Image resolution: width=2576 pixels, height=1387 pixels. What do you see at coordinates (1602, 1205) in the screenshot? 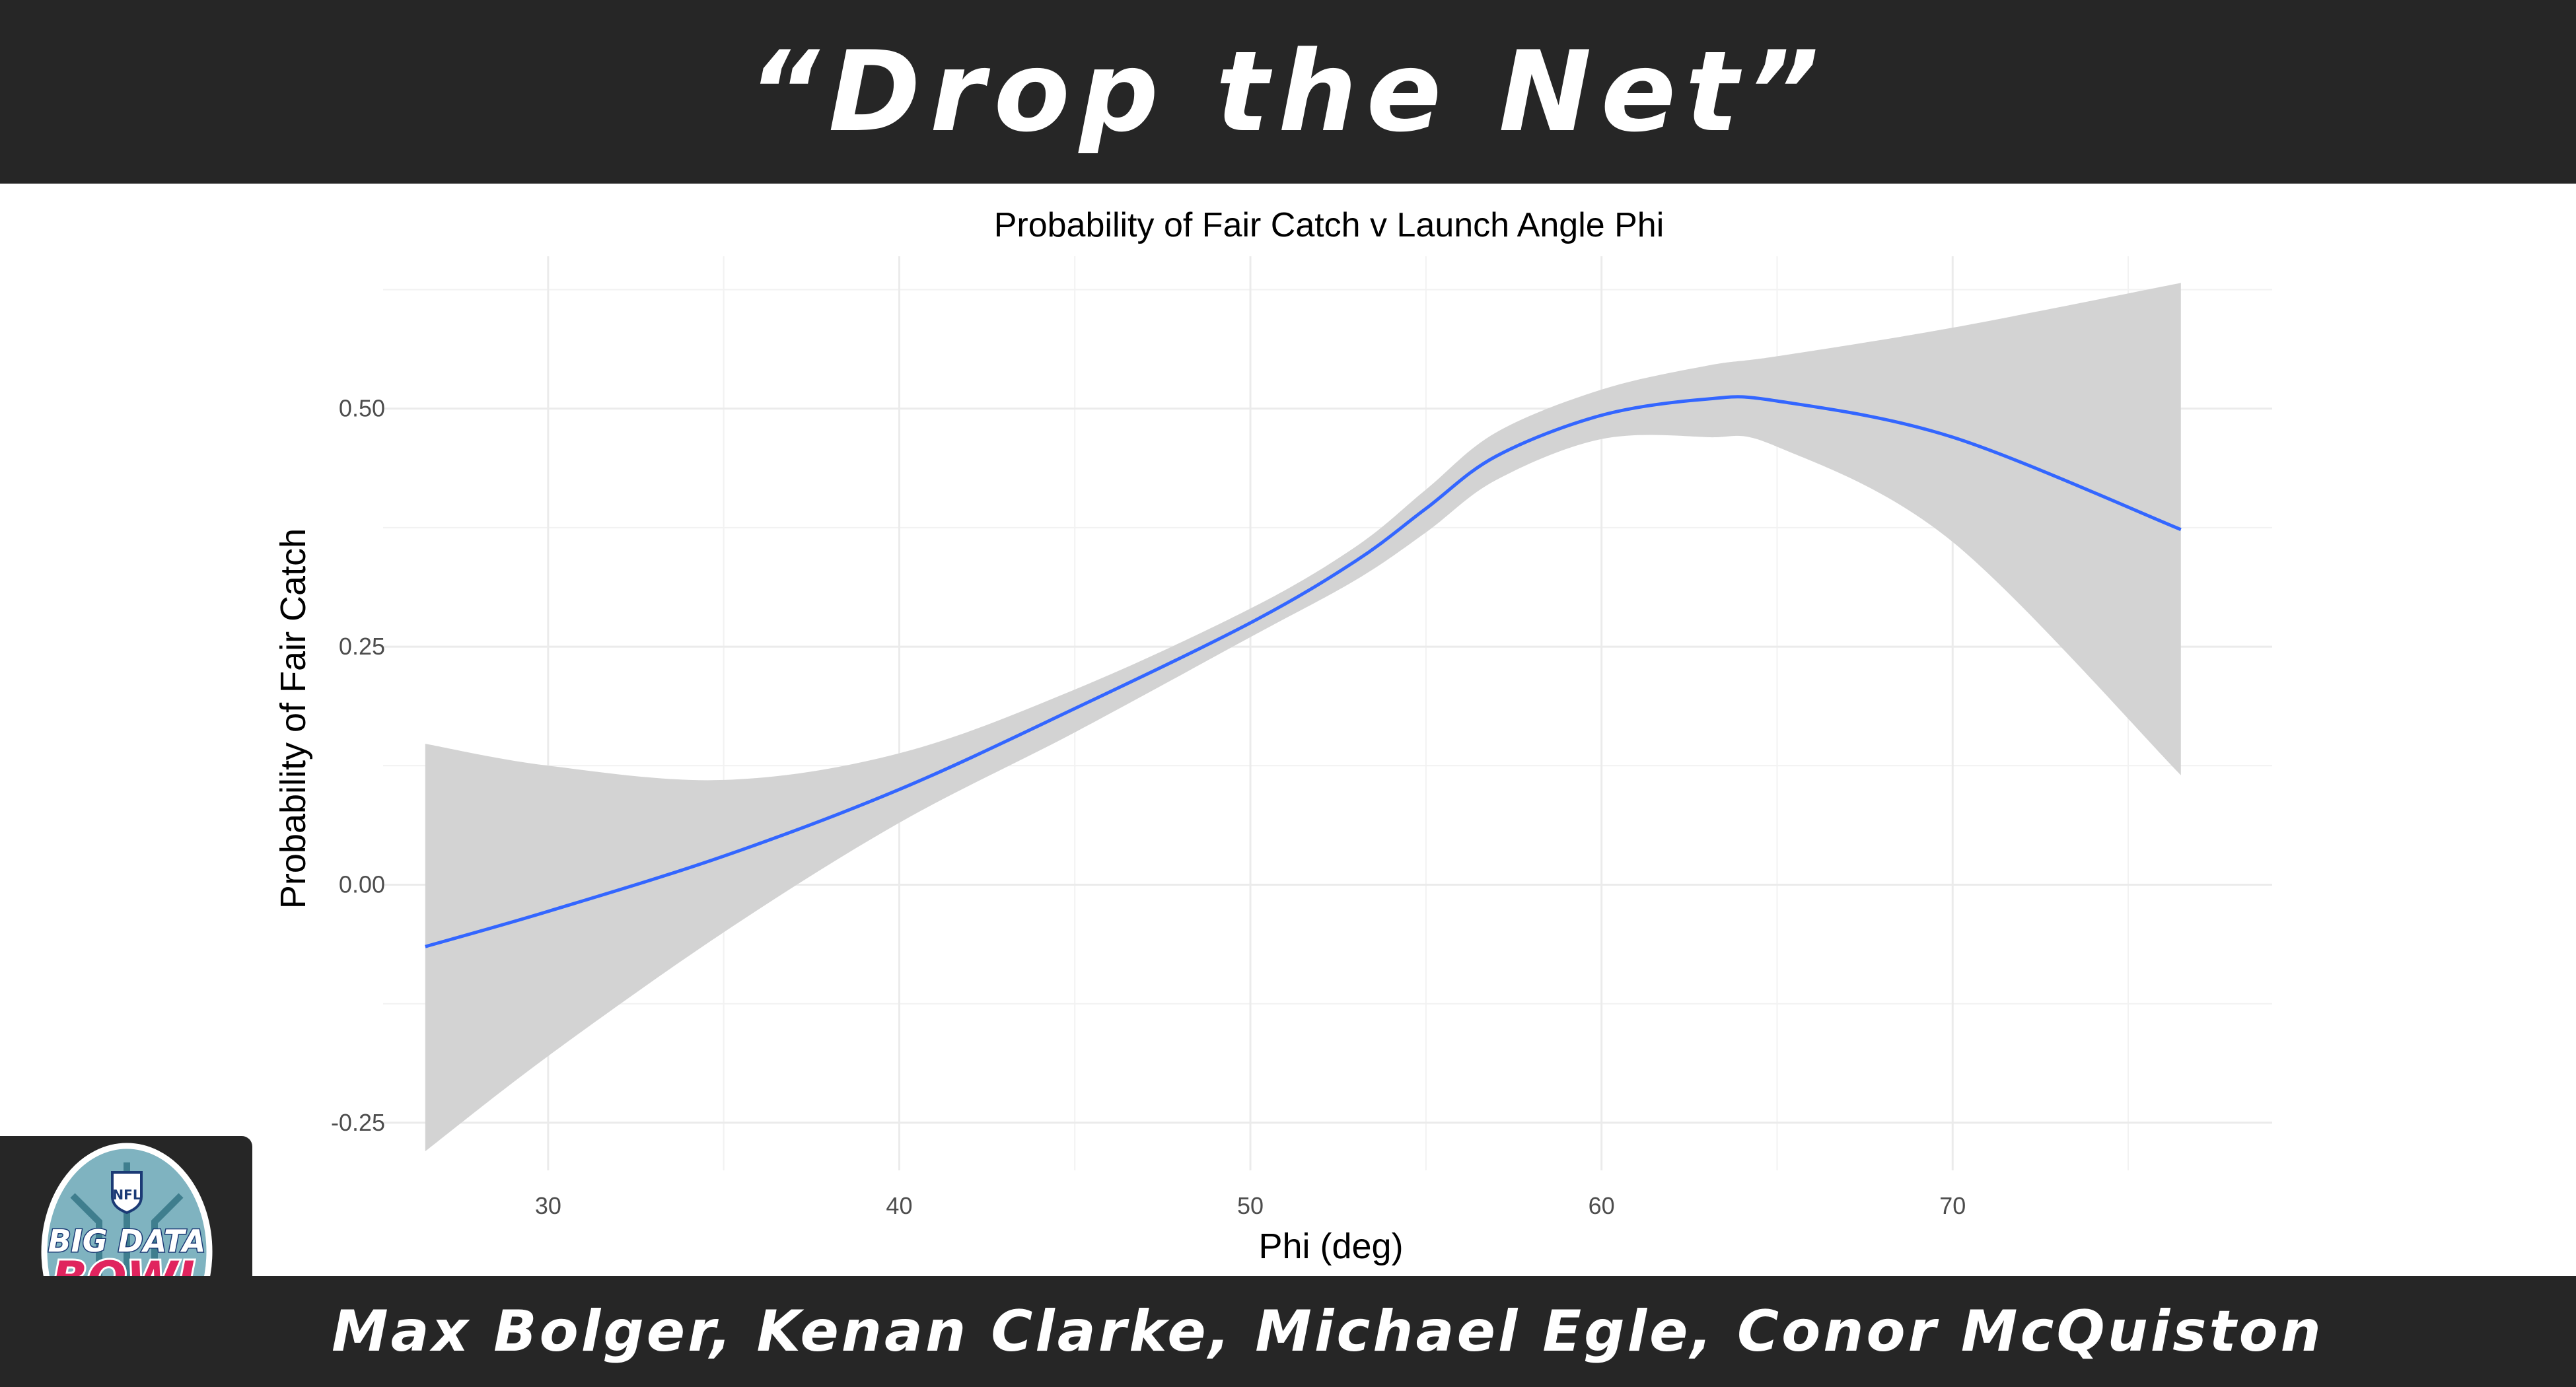
I see `x-tick-label: 60` at bounding box center [1602, 1205].